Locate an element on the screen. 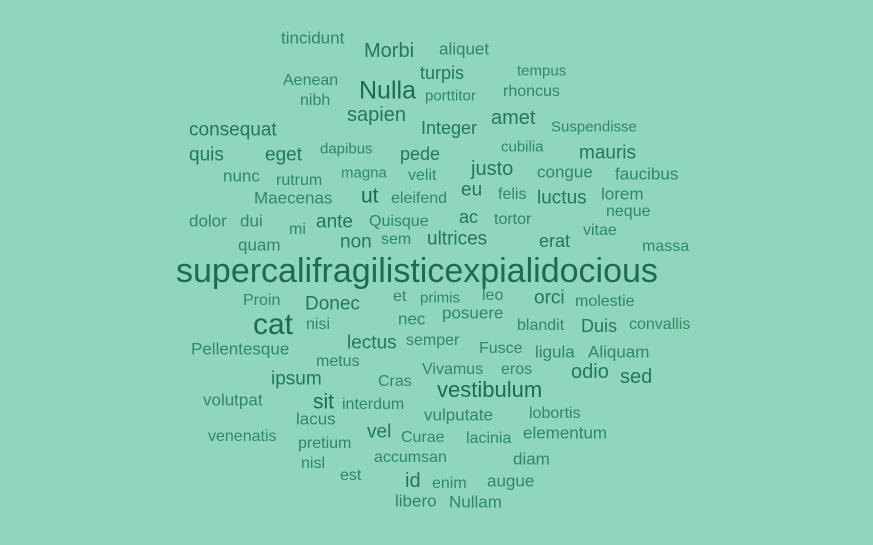 The image size is (873, 545). word: accumsan is located at coordinates (410, 457).